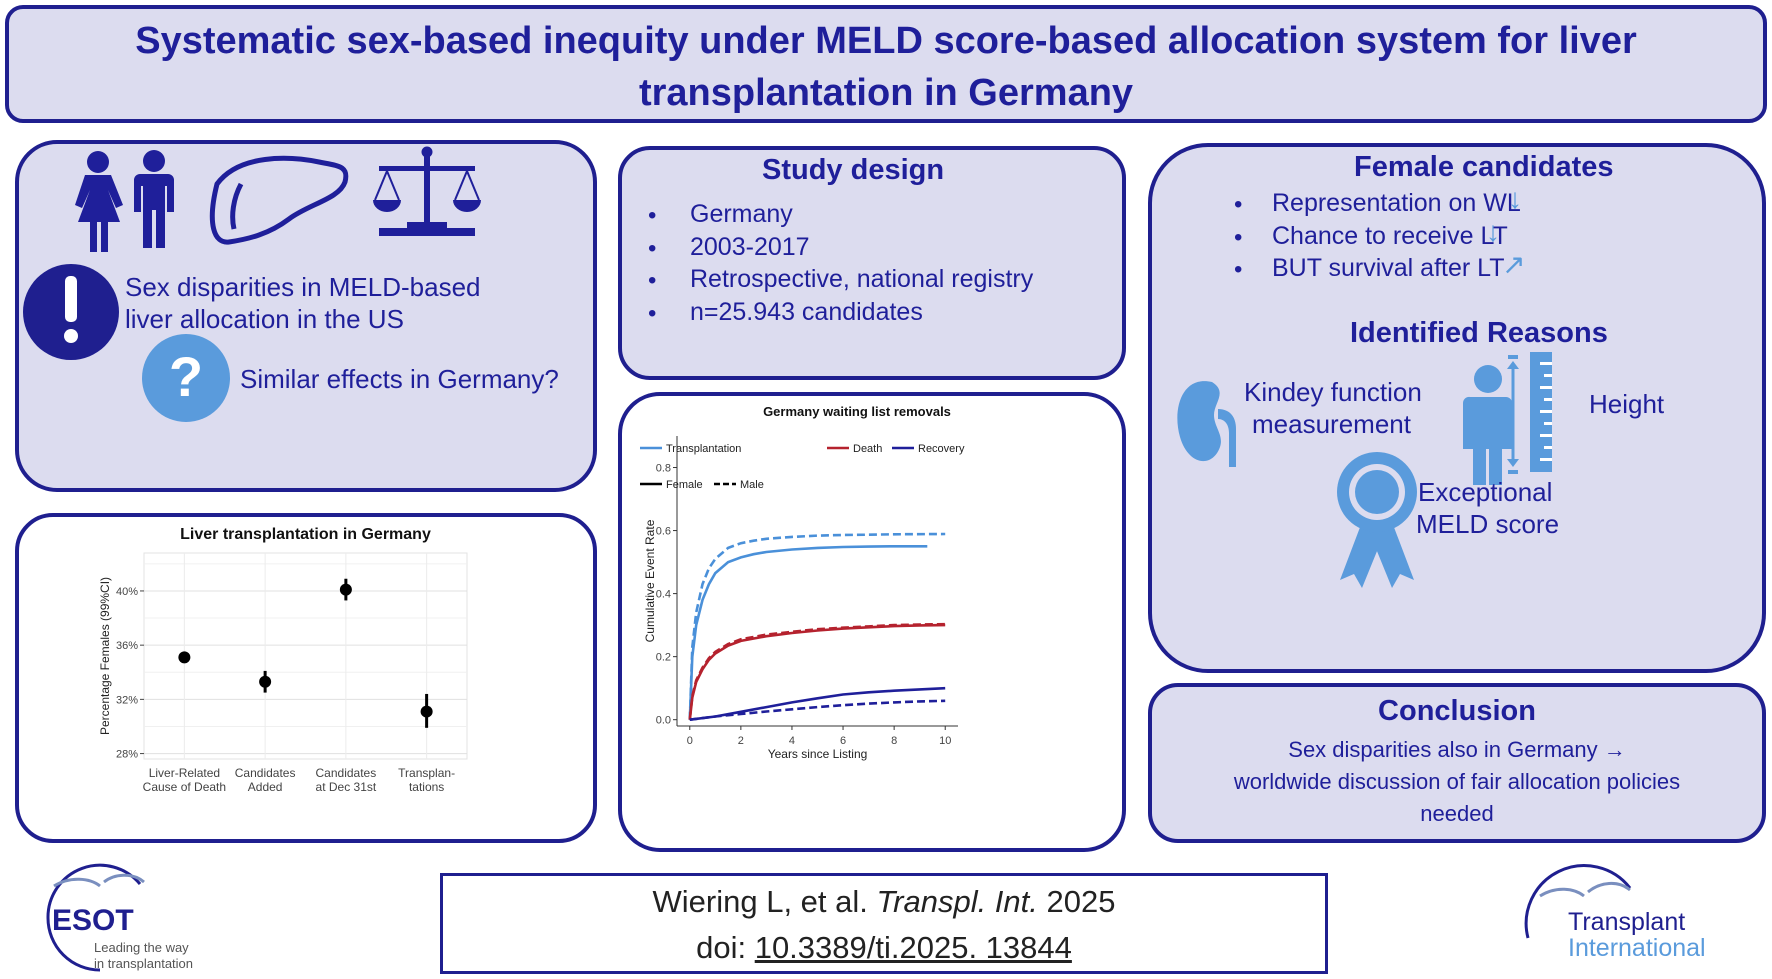 The image size is (1772, 979). Describe the element at coordinates (1485, 492) in the screenshot. I see `reason-meld-line-1: Exceptional` at that location.